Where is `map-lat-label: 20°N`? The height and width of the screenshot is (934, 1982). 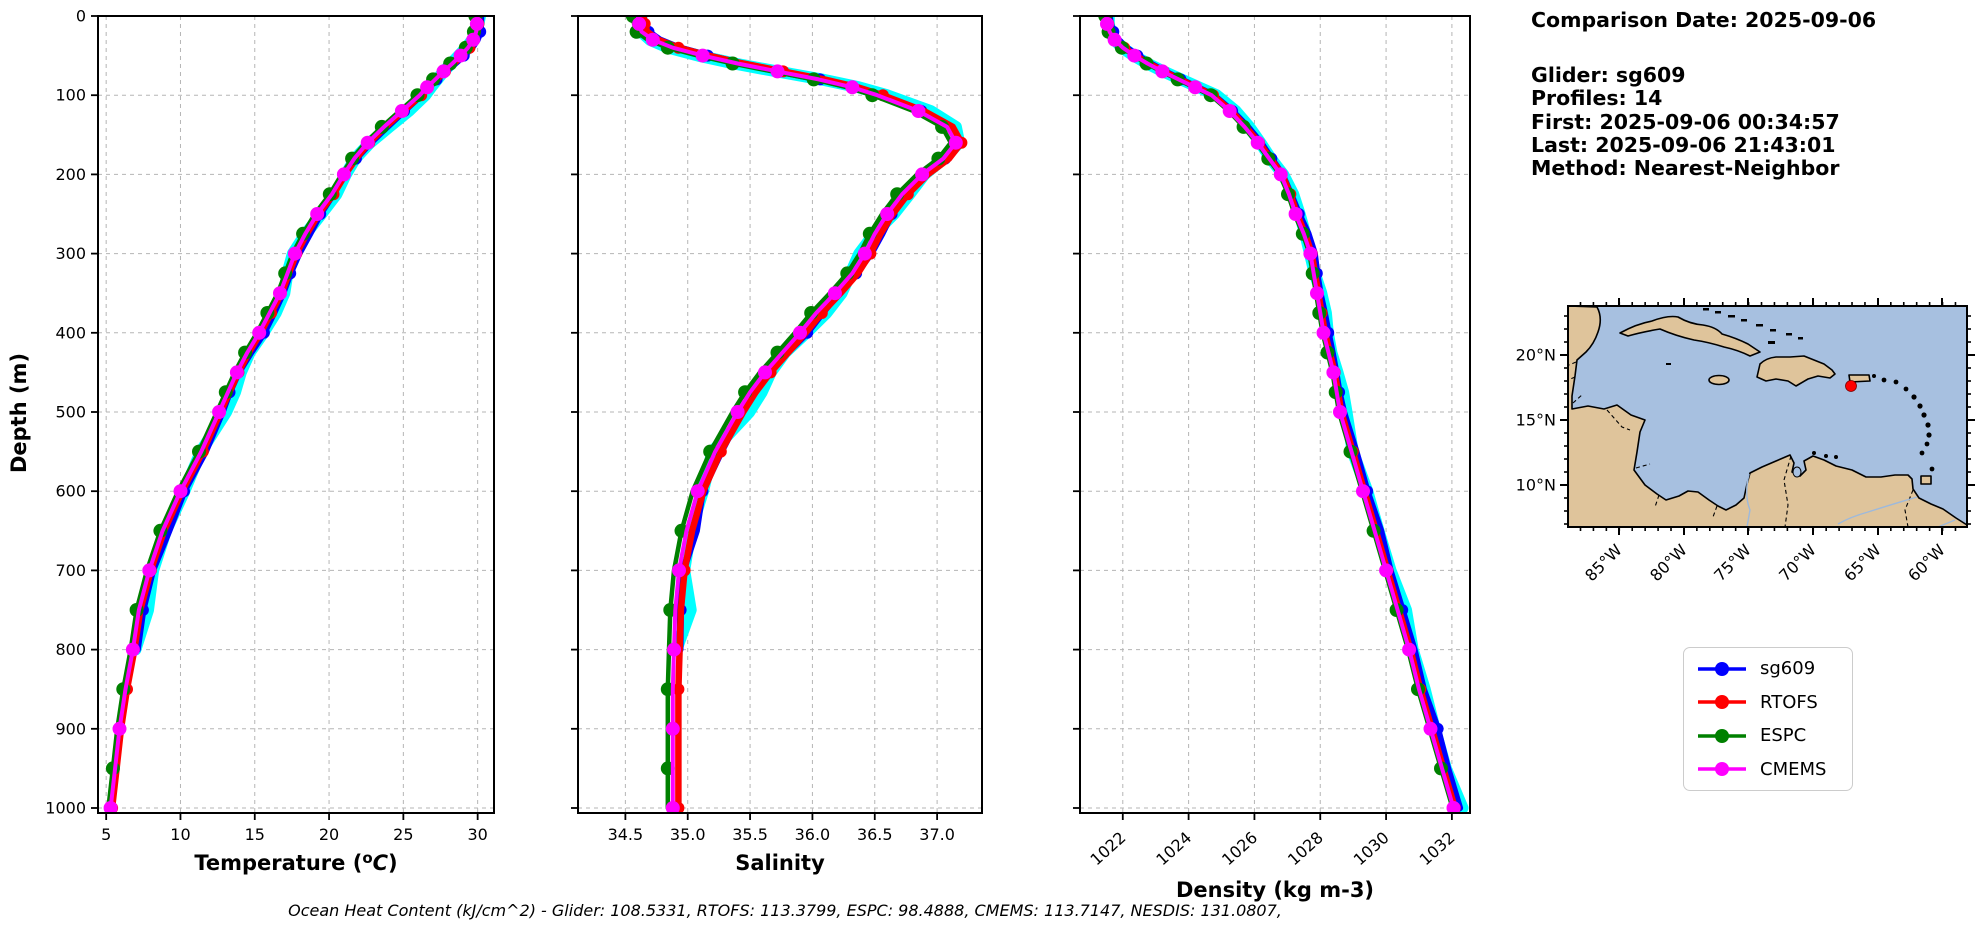
map-lat-label: 20°N is located at coordinates (1536, 355).